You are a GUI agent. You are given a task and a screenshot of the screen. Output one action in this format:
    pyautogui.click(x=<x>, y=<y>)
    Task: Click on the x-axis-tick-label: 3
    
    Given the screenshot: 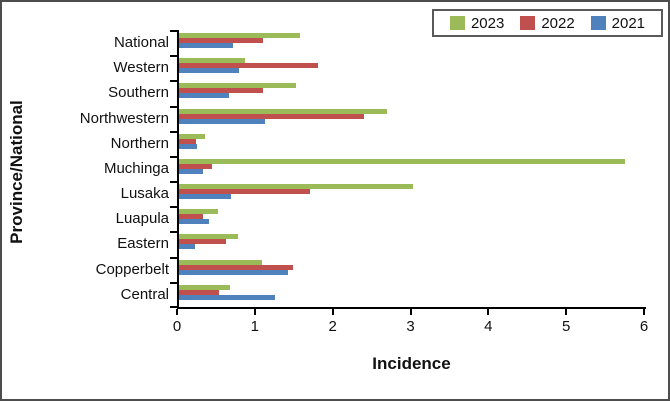 What is the action you would take?
    pyautogui.click(x=410, y=326)
    